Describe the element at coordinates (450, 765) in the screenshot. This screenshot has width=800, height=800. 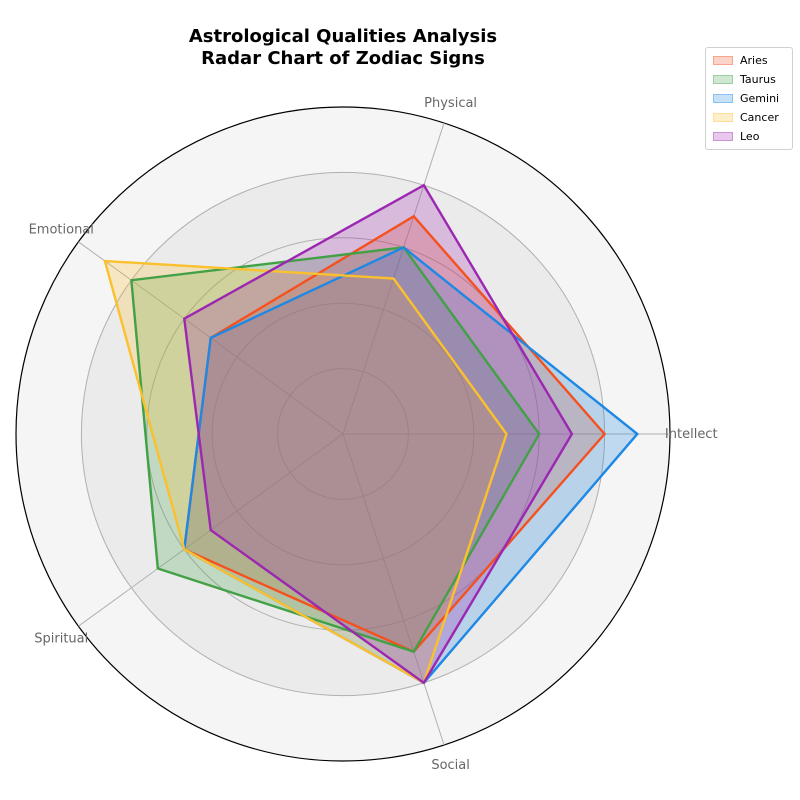
I see `axis-label-social: Social` at that location.